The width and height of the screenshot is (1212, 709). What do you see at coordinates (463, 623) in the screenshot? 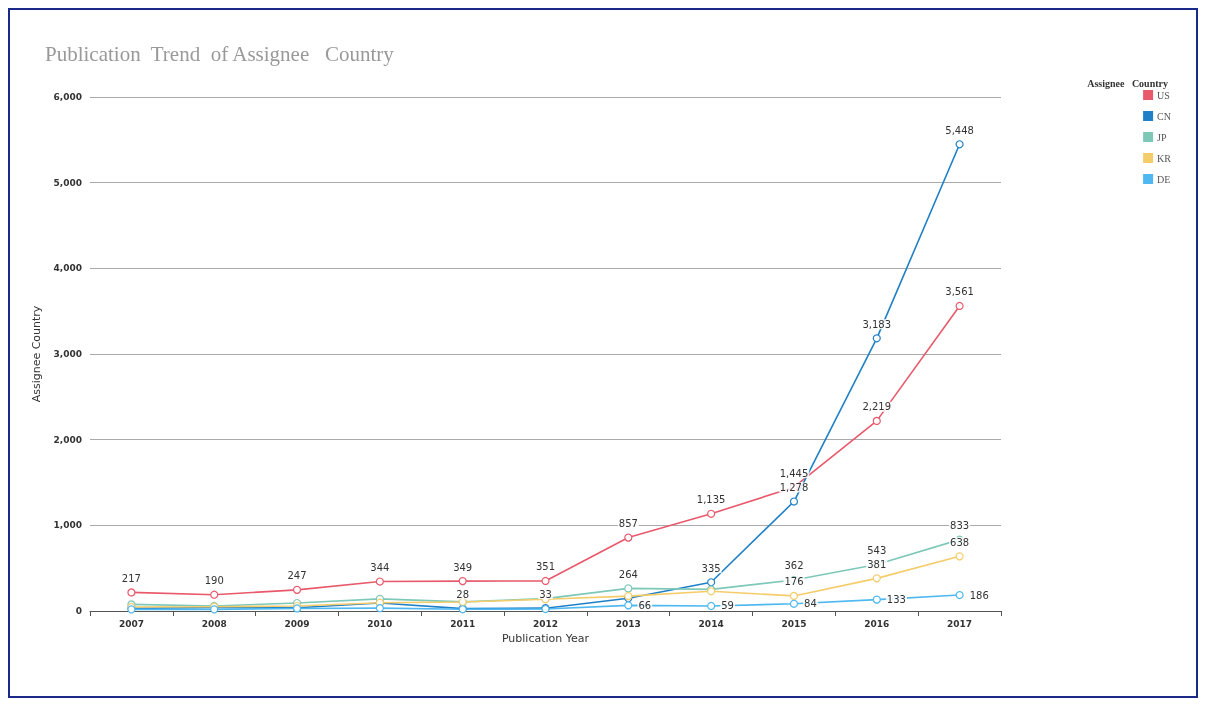
I see `x-tick-label: 2011` at bounding box center [463, 623].